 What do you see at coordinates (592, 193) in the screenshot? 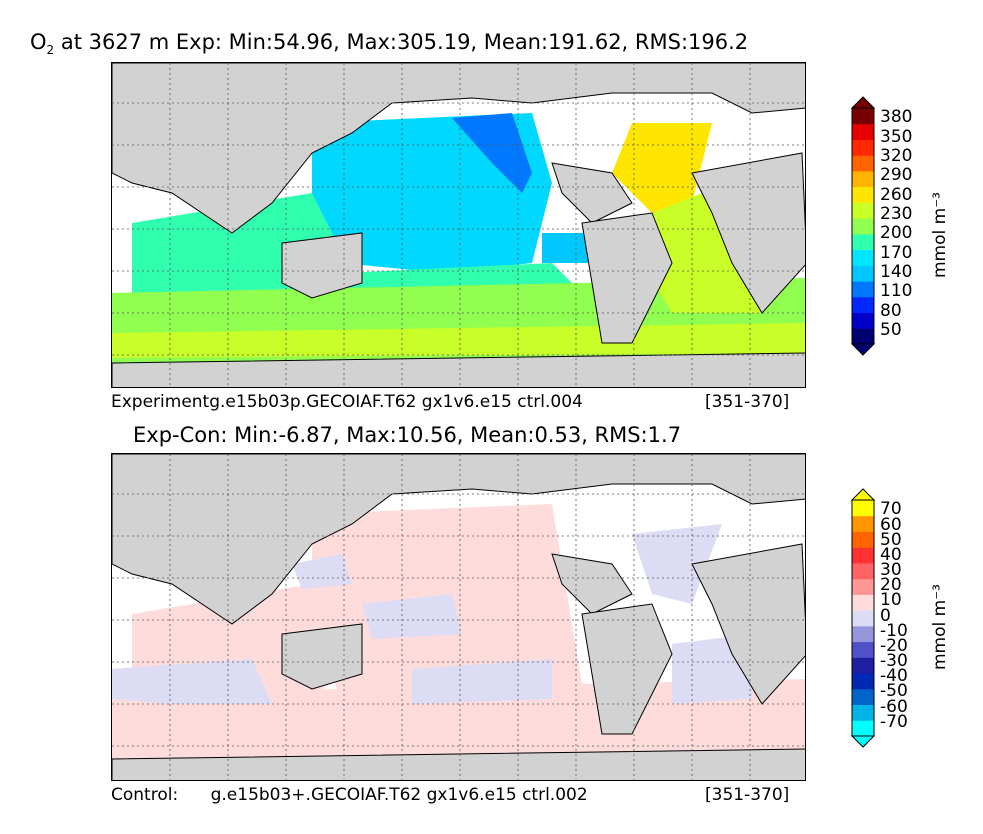
I see `central-america` at bounding box center [592, 193].